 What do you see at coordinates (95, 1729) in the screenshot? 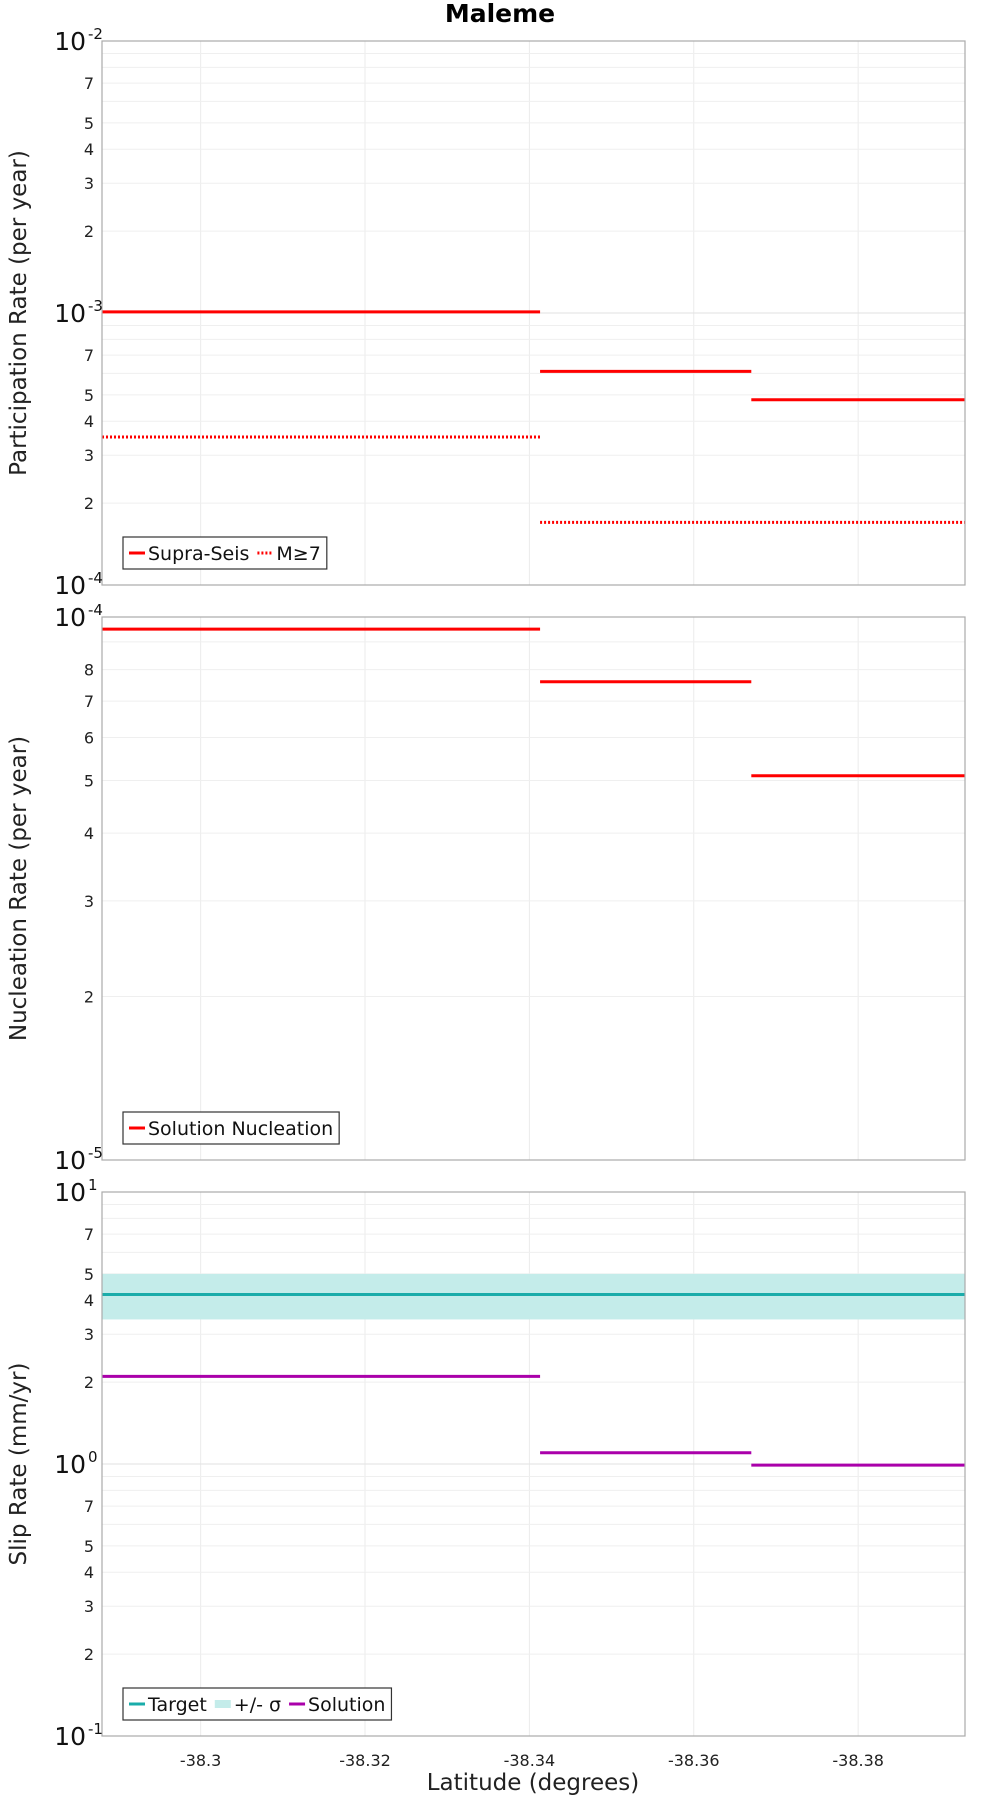
I see `y-major-tick-exponent: -1` at bounding box center [95, 1729].